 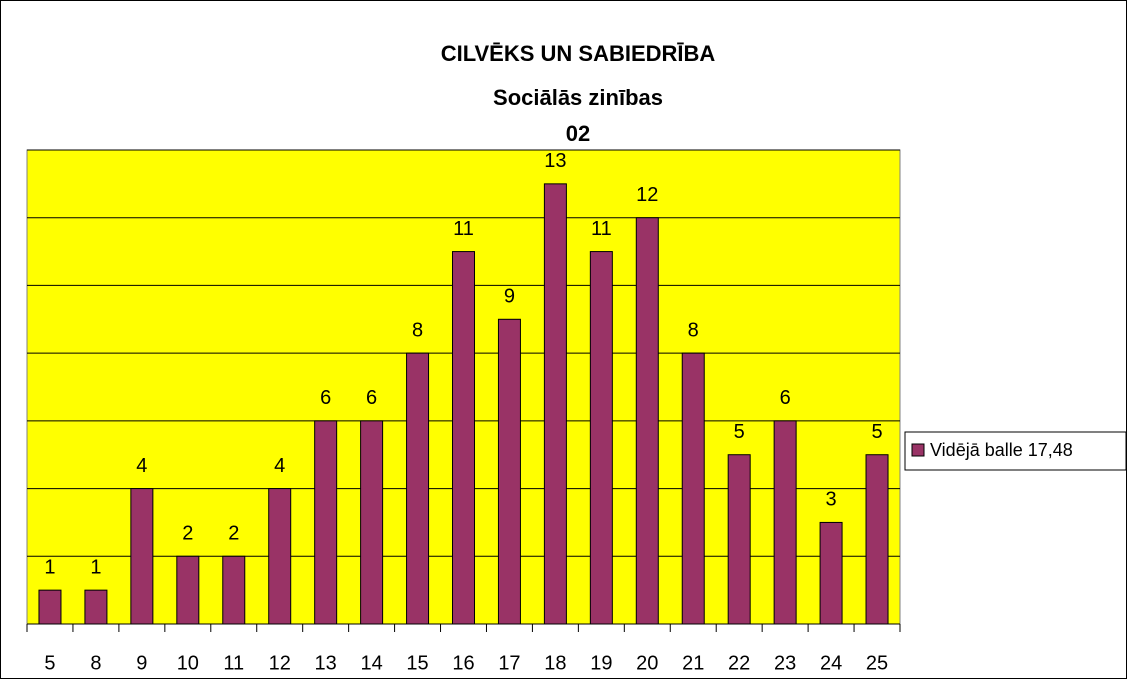 What do you see at coordinates (371, 663) in the screenshot?
I see `x-tick-label: 14` at bounding box center [371, 663].